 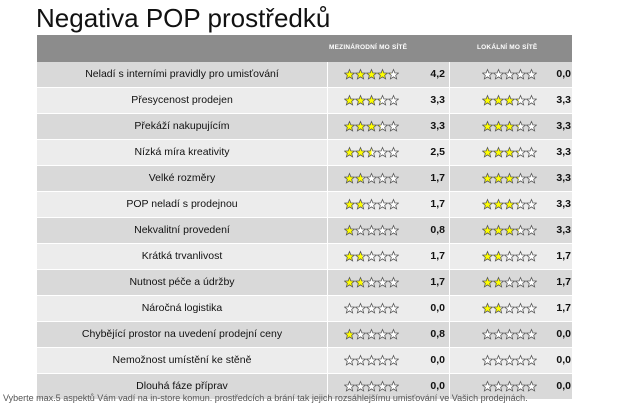 I want to click on table-row: Přesycenost prodejen 3,3 3,3, so click(x=304, y=101).